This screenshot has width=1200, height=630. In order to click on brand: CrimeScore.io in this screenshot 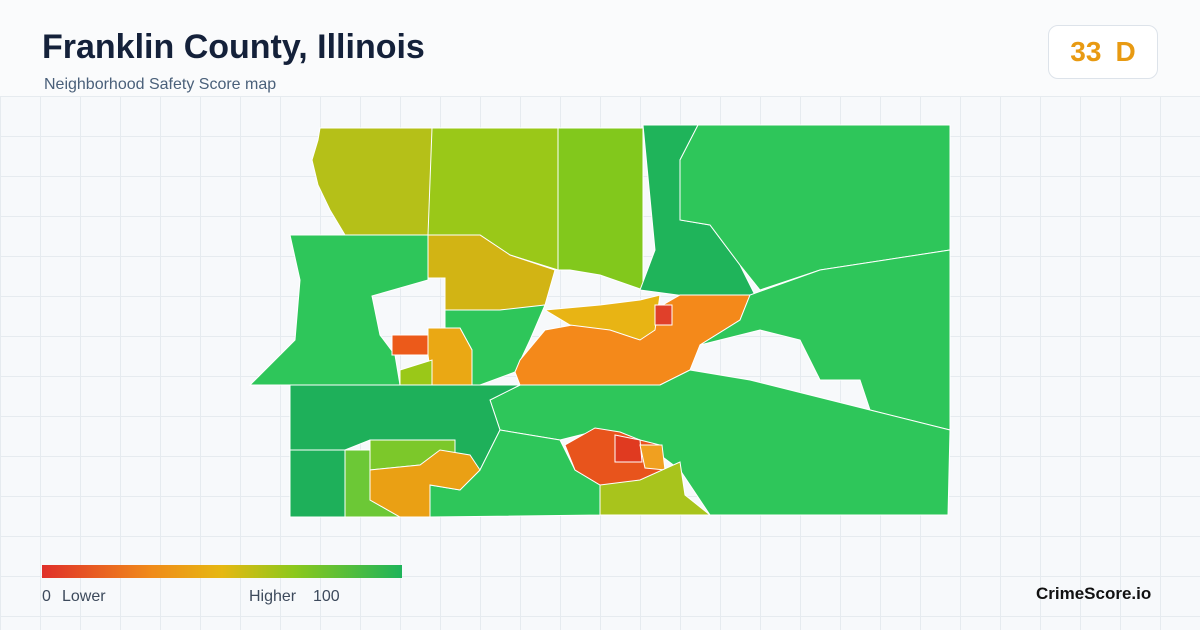, I will do `click(1094, 593)`.